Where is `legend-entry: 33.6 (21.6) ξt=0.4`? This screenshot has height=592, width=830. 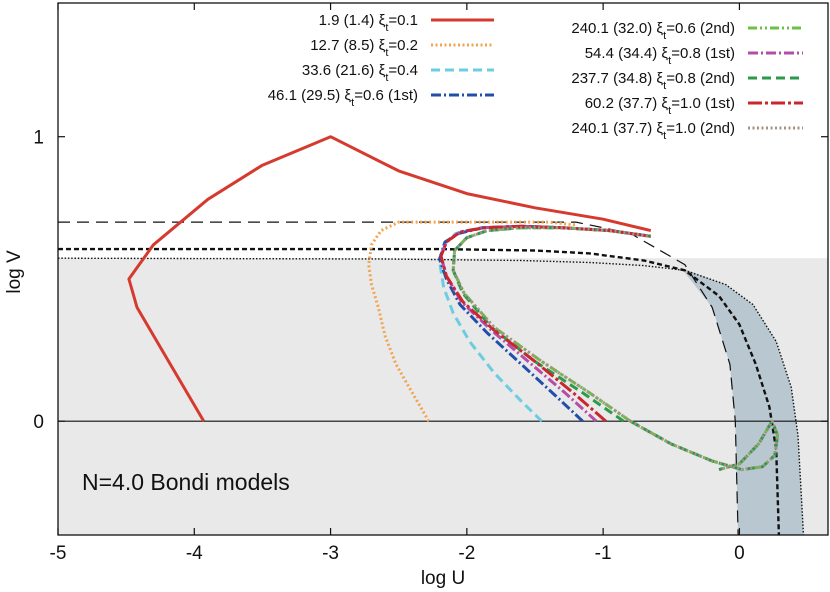
legend-entry: 33.6 (21.6) ξt=0.4 is located at coordinates (398, 73).